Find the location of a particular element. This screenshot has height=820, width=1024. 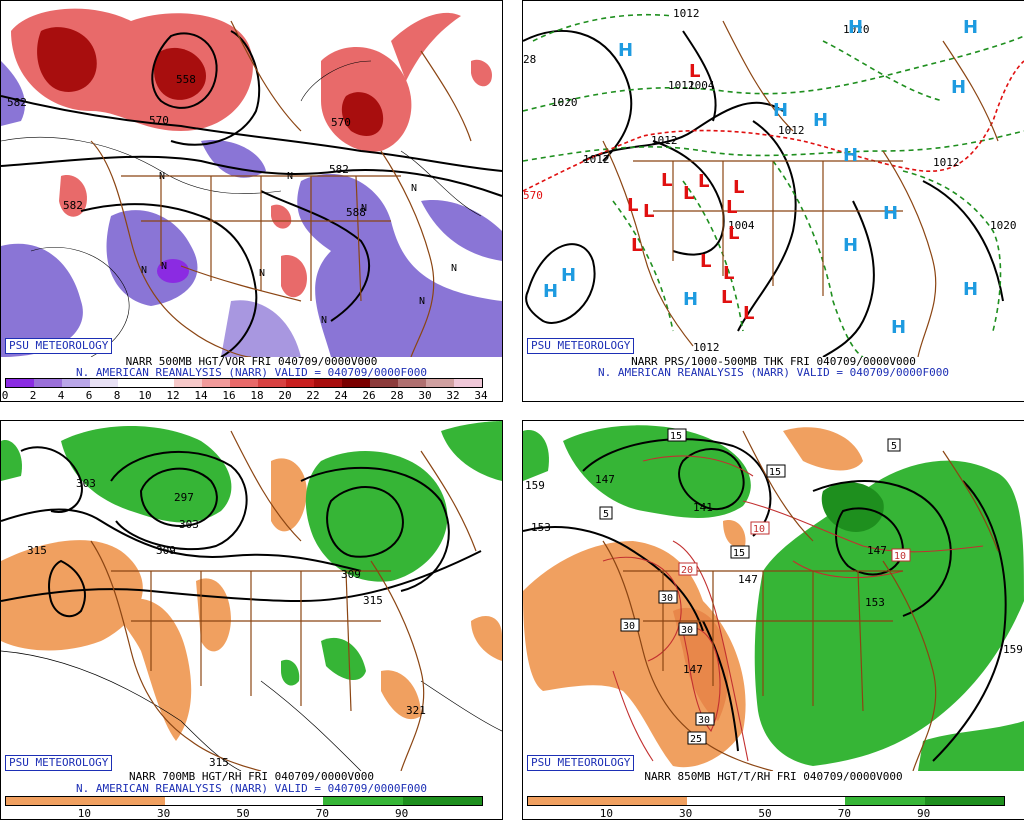

height-label: 321 is located at coordinates (416, 710).